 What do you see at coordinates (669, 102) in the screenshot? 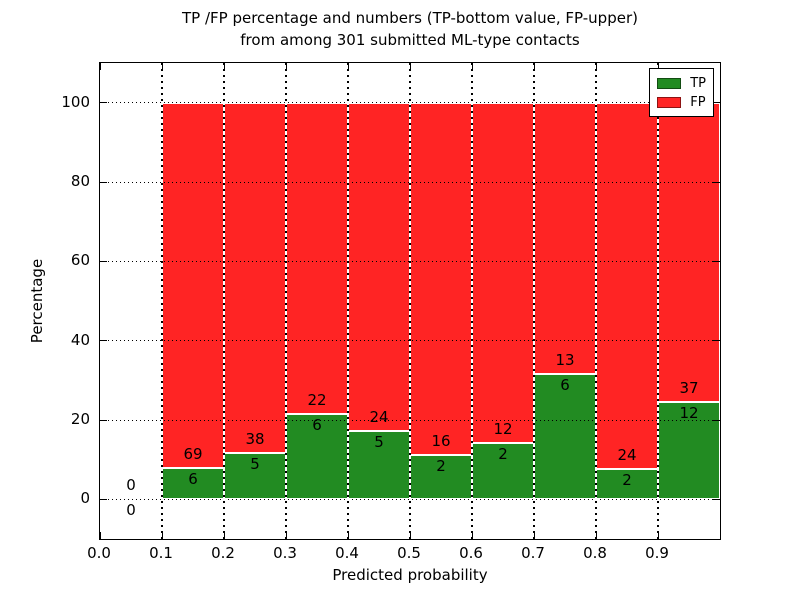
I see `fp-color-swatch` at bounding box center [669, 102].